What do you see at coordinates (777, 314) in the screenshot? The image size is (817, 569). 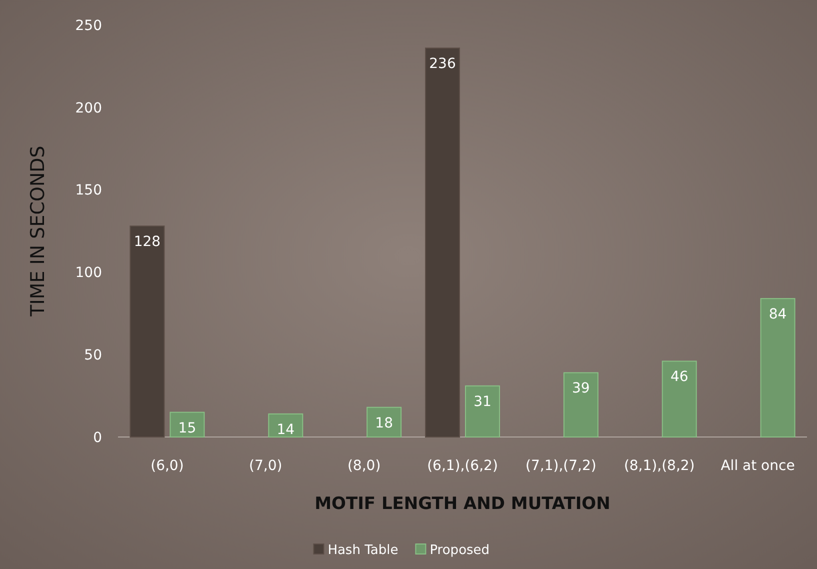 I see `data-label: 84` at bounding box center [777, 314].